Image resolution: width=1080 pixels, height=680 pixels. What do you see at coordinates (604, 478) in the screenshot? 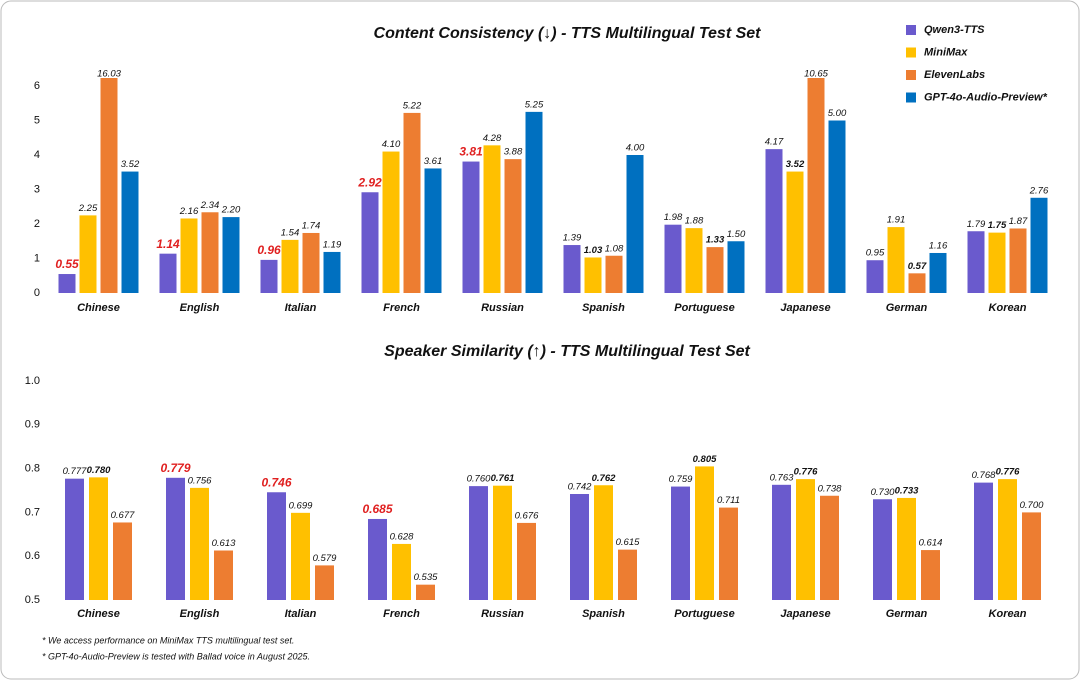
I see `value-label: 0.762` at bounding box center [604, 478].